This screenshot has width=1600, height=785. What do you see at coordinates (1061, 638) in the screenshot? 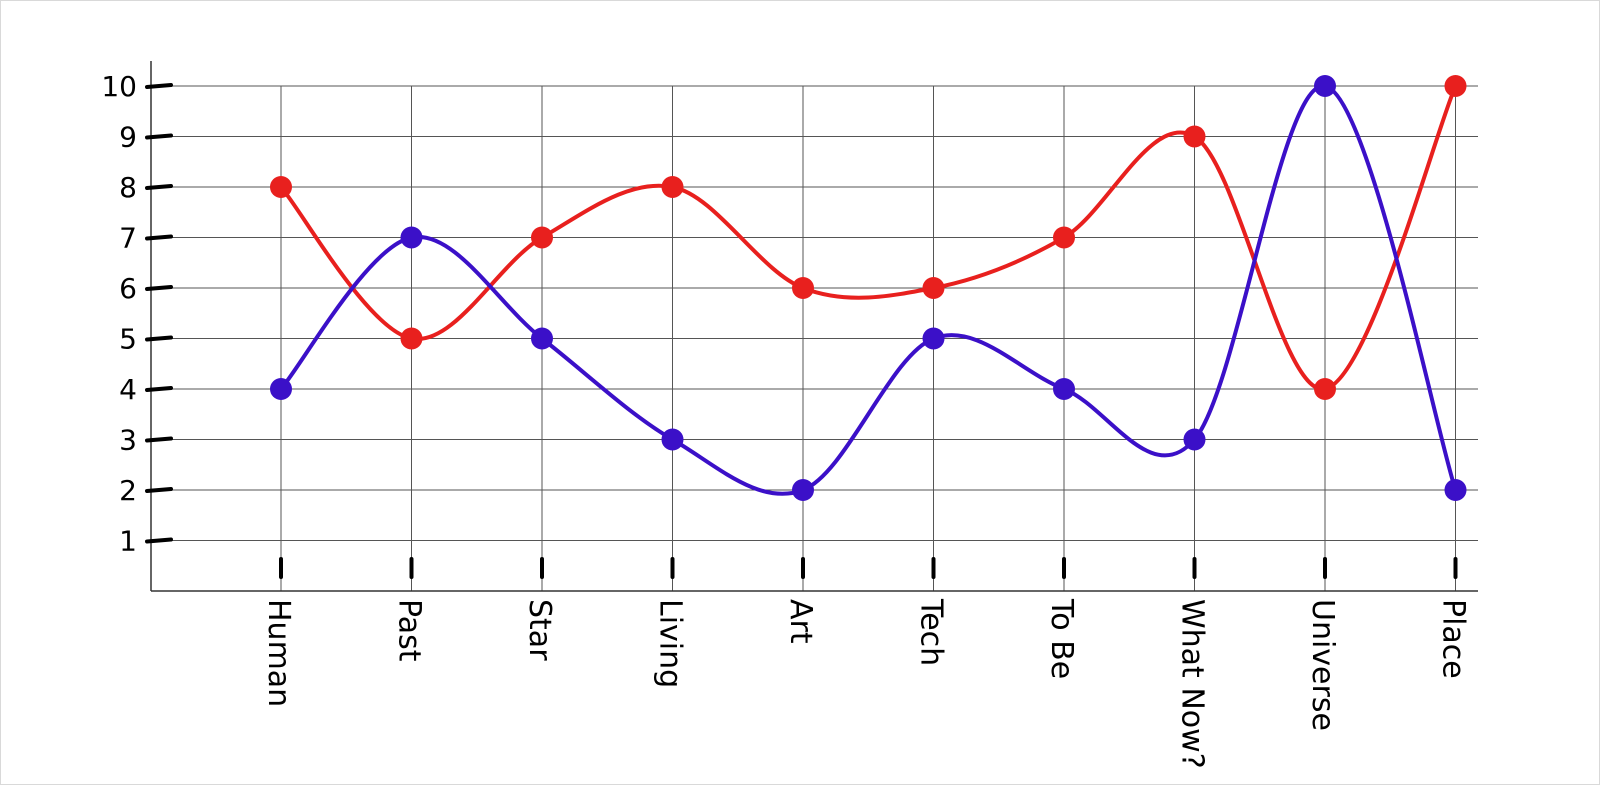
I see `x-tick-label: To Be` at bounding box center [1061, 638].